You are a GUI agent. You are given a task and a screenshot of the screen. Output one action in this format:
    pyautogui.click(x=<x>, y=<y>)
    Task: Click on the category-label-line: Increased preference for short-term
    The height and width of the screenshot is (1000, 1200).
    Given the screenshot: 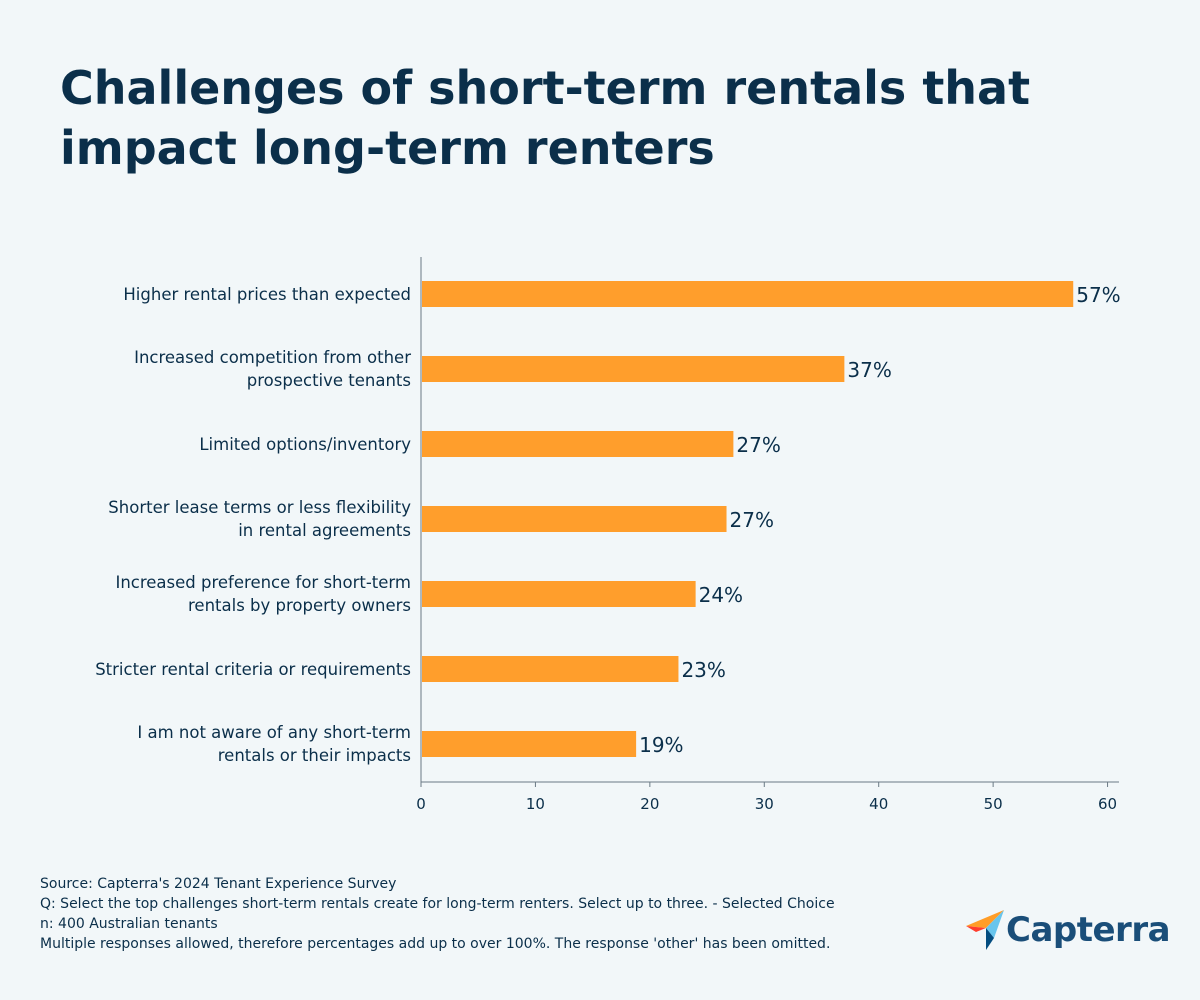 What is the action you would take?
    pyautogui.click(x=263, y=582)
    